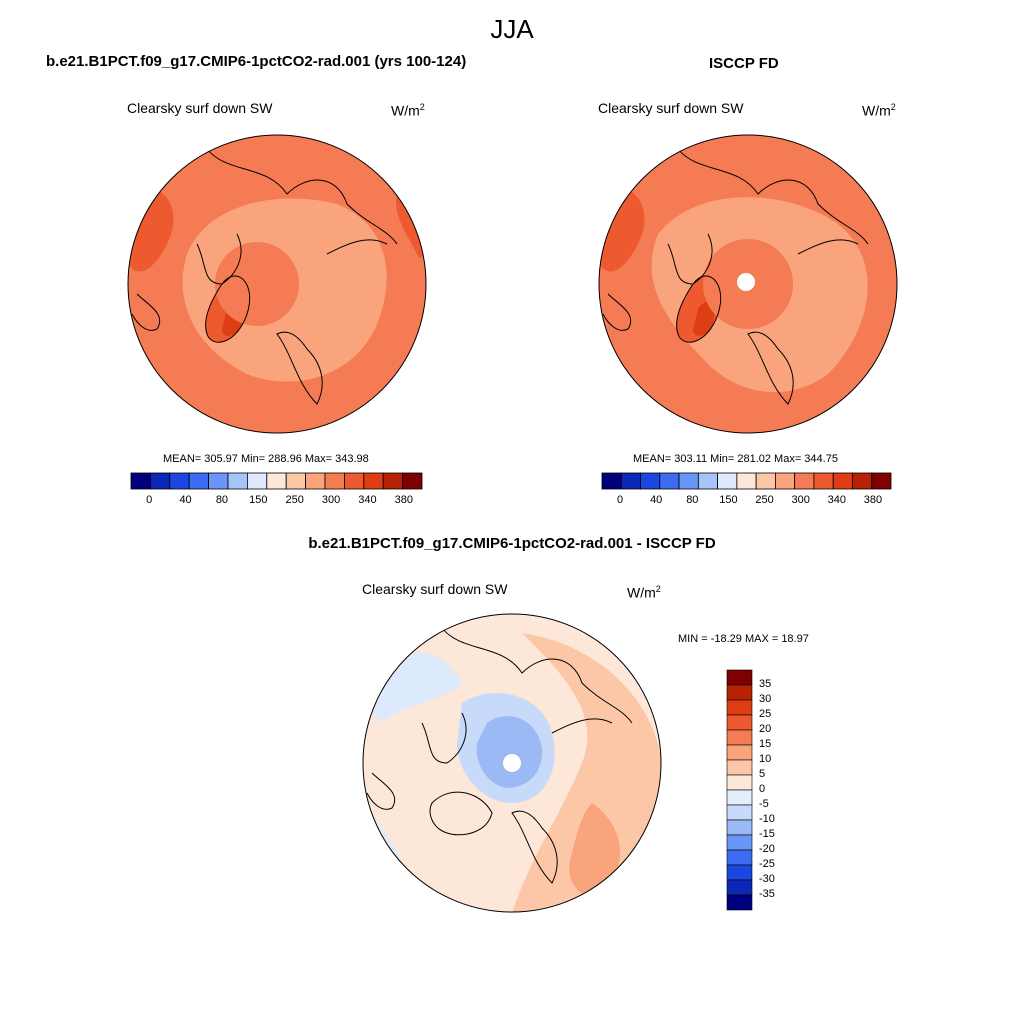 The height and width of the screenshot is (1024, 1024). What do you see at coordinates (743, 639) in the screenshot?
I see `panel3-stats: MIN = -18.29 MAX = 18.97` at bounding box center [743, 639].